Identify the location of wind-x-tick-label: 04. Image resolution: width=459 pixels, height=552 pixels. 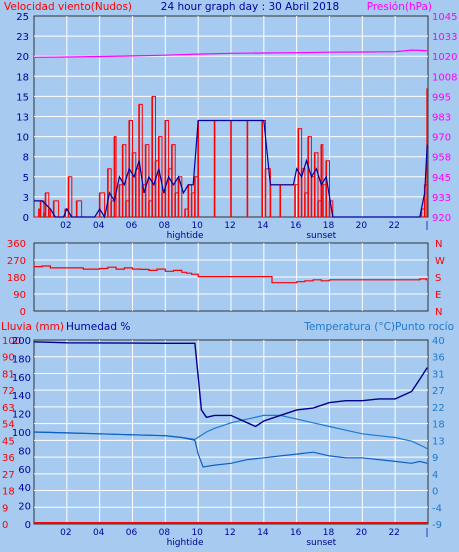
(99, 226).